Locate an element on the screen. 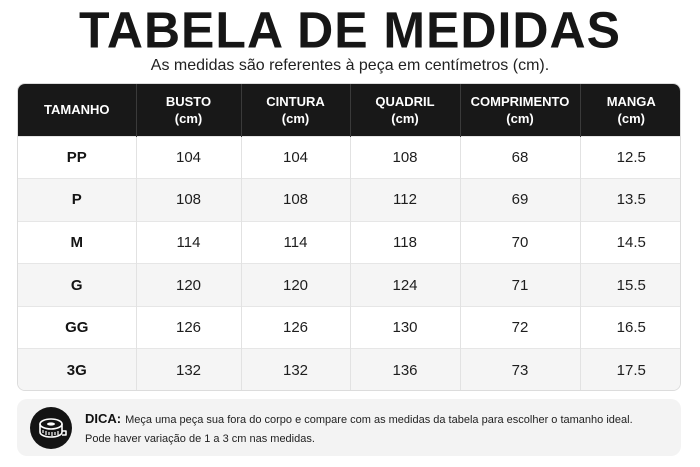  table-cell: 73 is located at coordinates (520, 369).